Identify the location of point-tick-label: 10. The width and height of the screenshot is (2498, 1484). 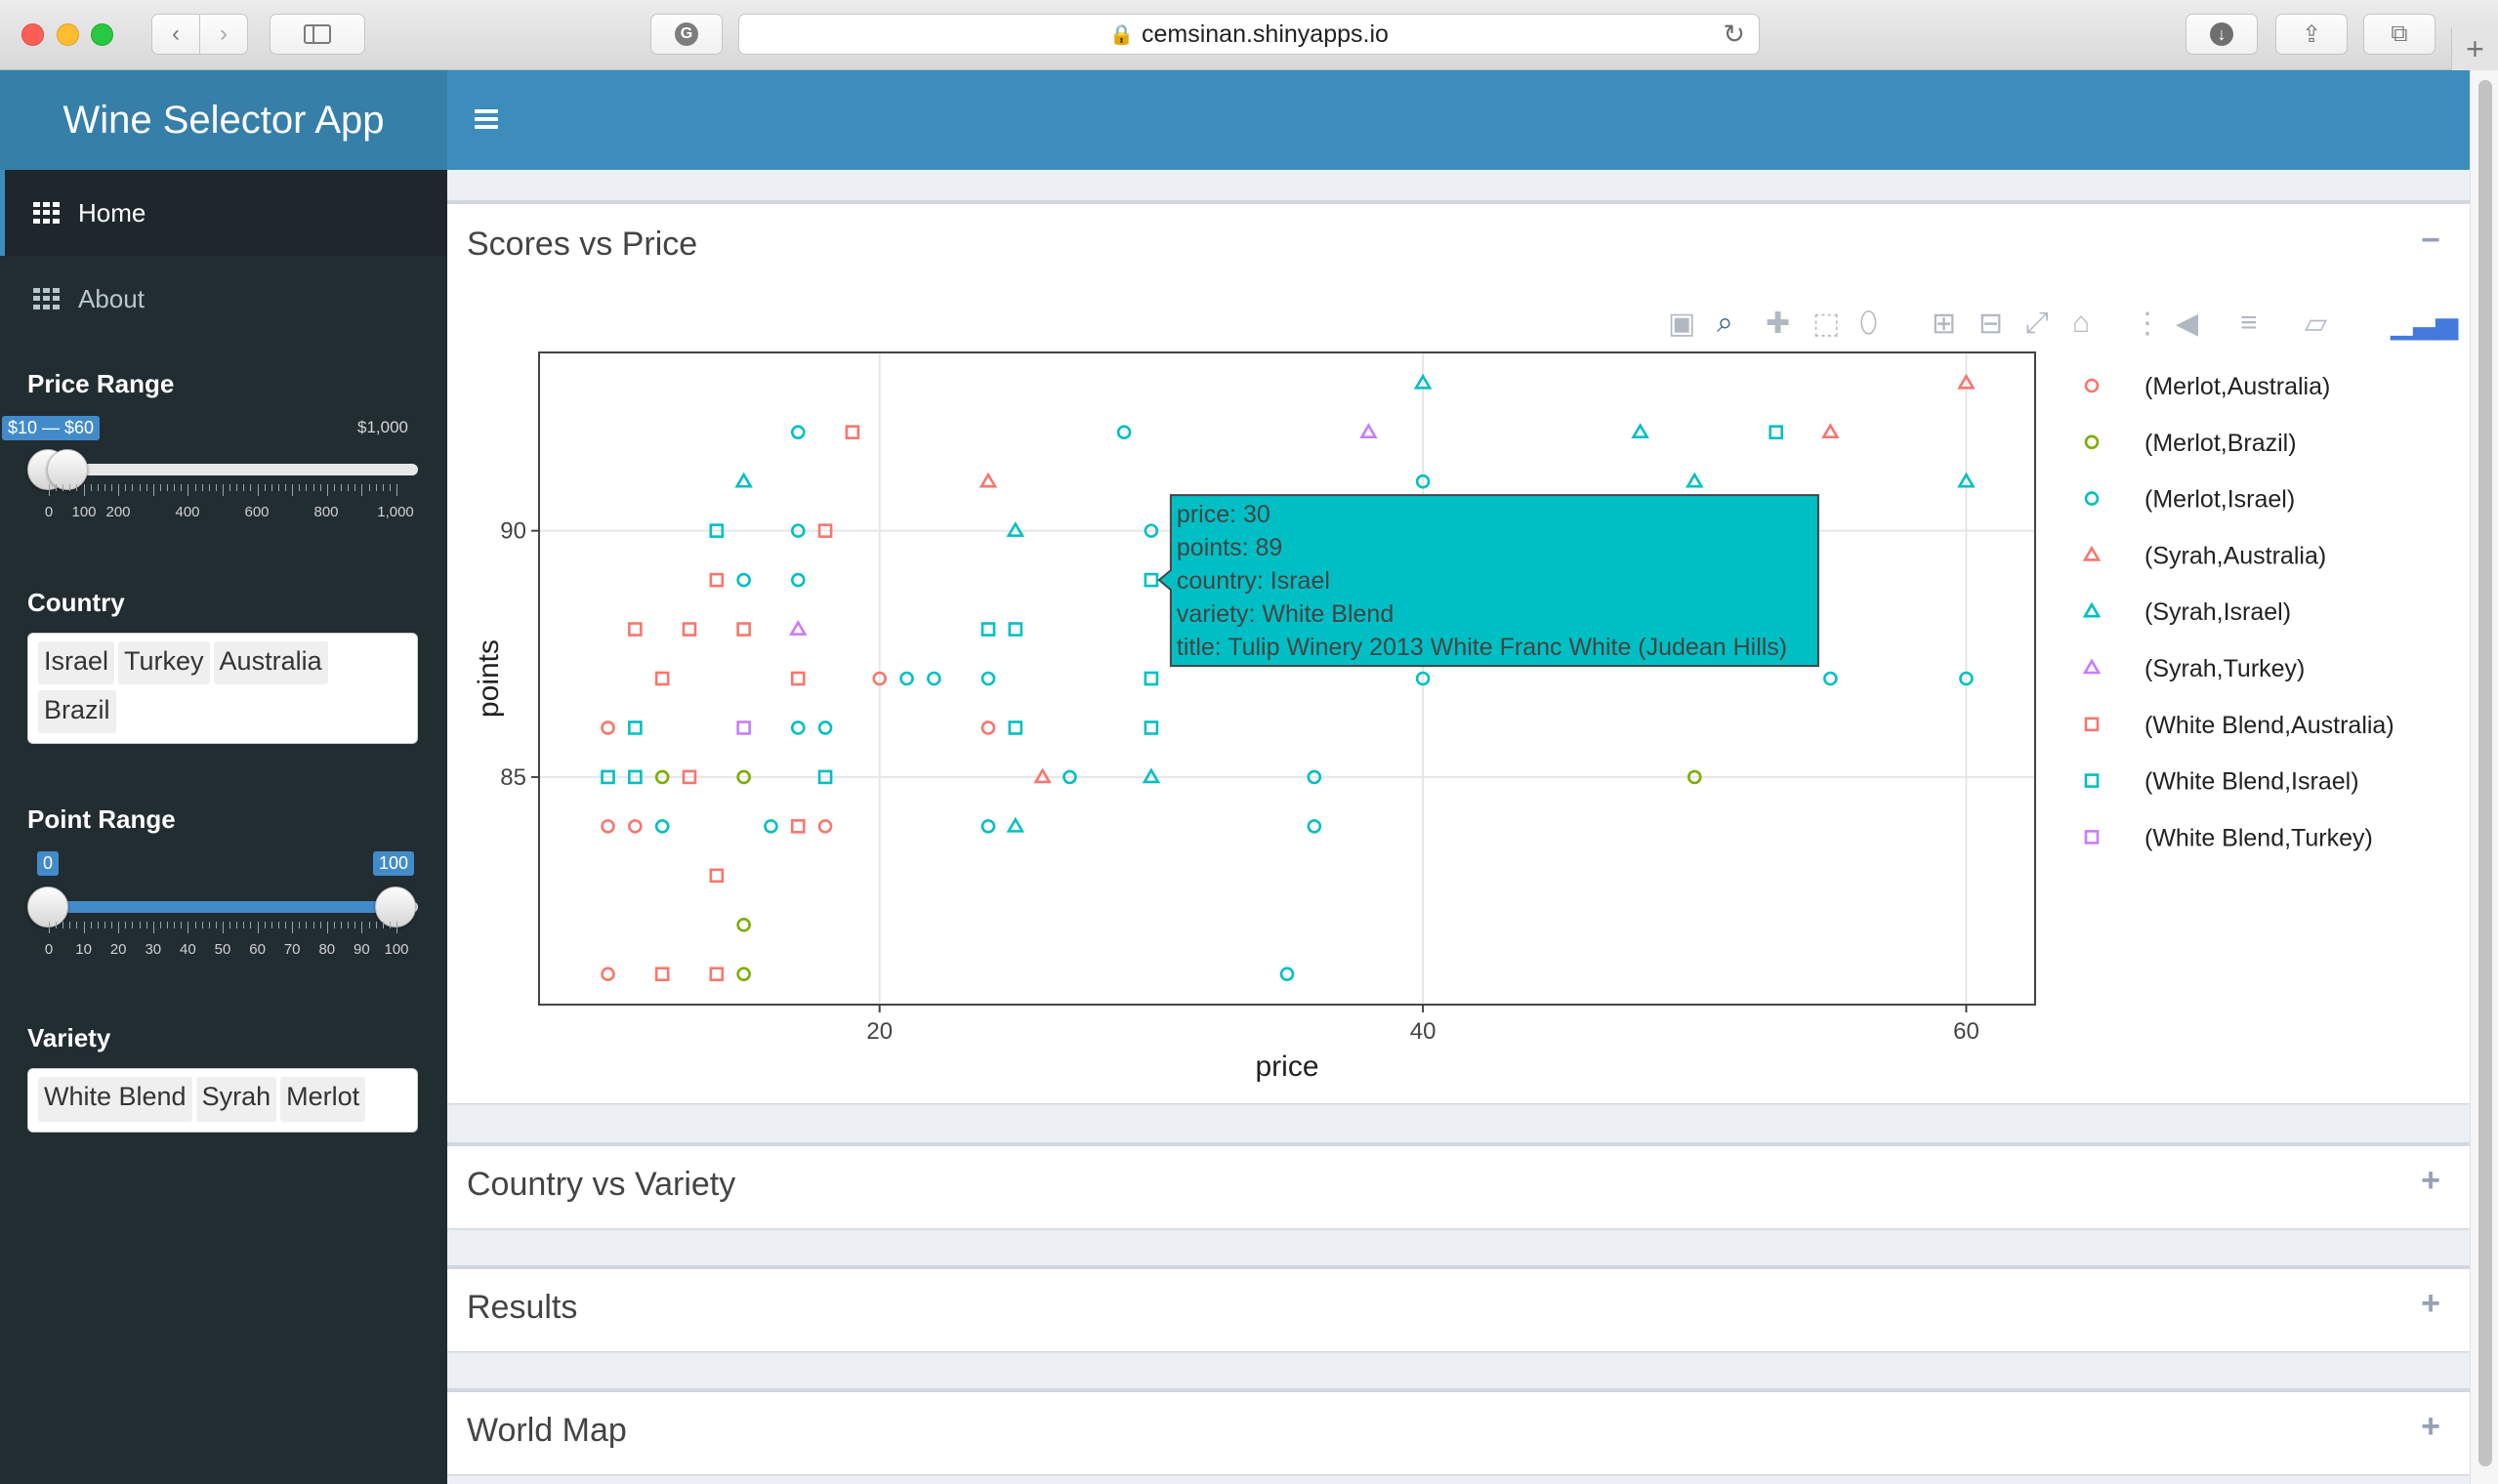
(83, 950).